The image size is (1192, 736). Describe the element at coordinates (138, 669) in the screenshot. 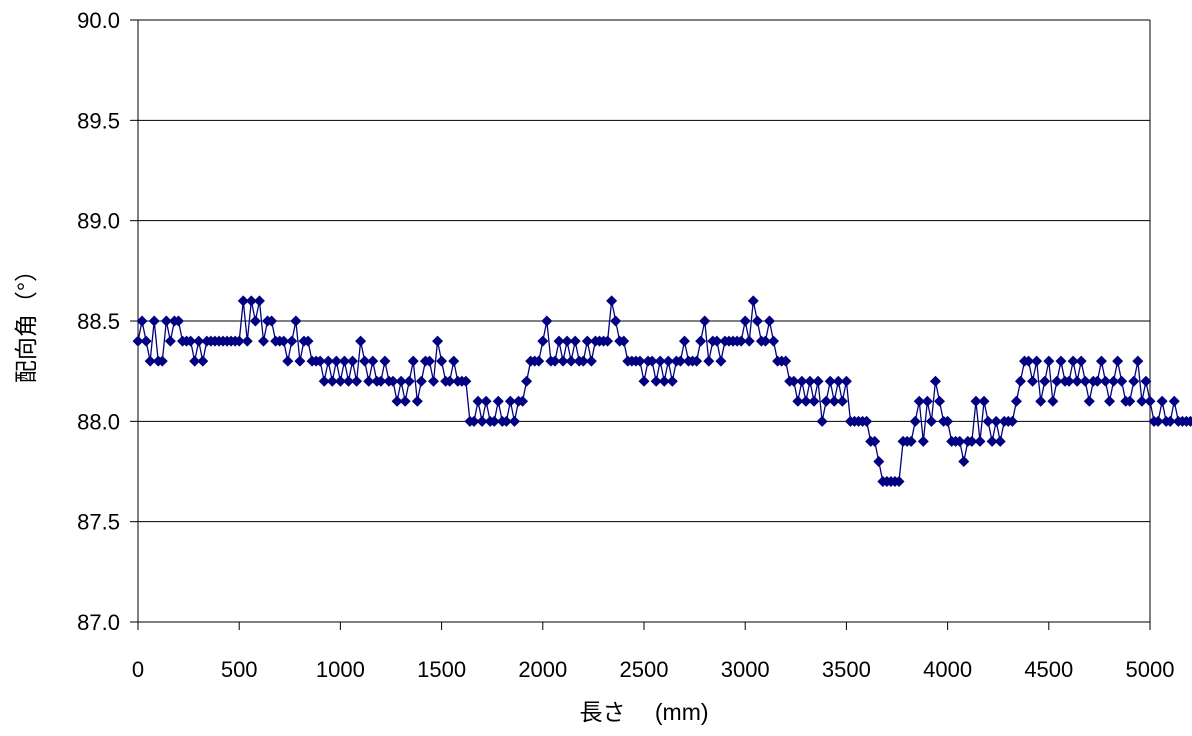

I see `x-tick-label: 0` at that location.